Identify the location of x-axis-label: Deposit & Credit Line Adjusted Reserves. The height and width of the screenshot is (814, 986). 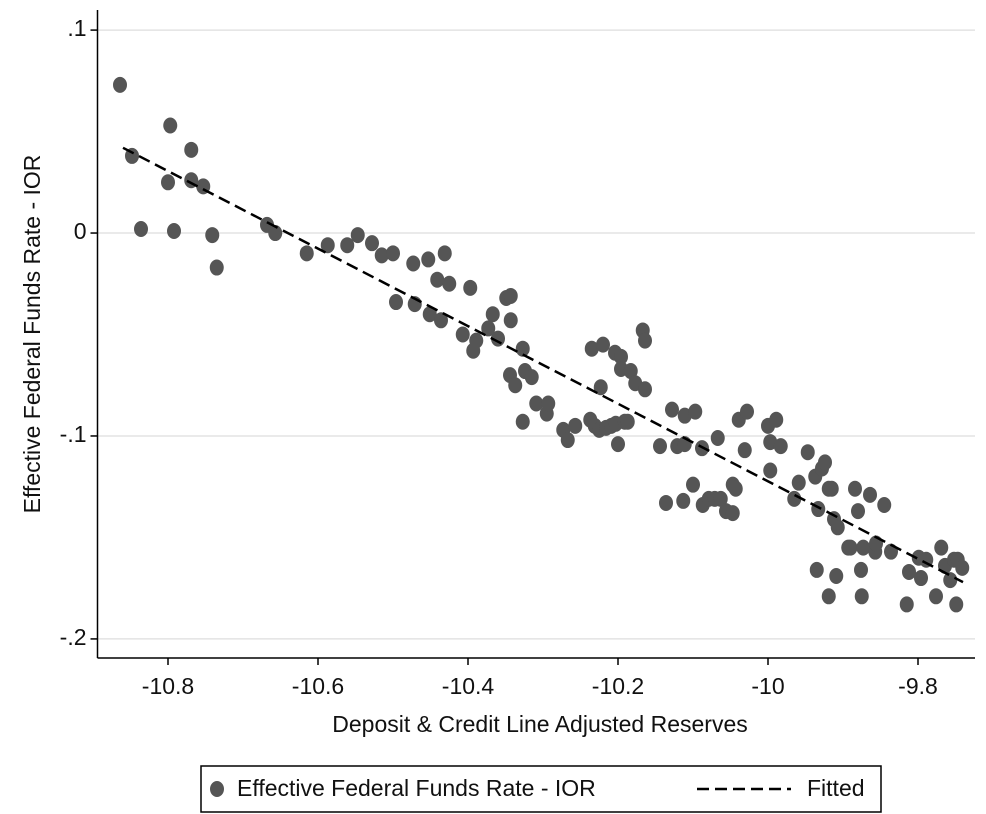
(540, 724).